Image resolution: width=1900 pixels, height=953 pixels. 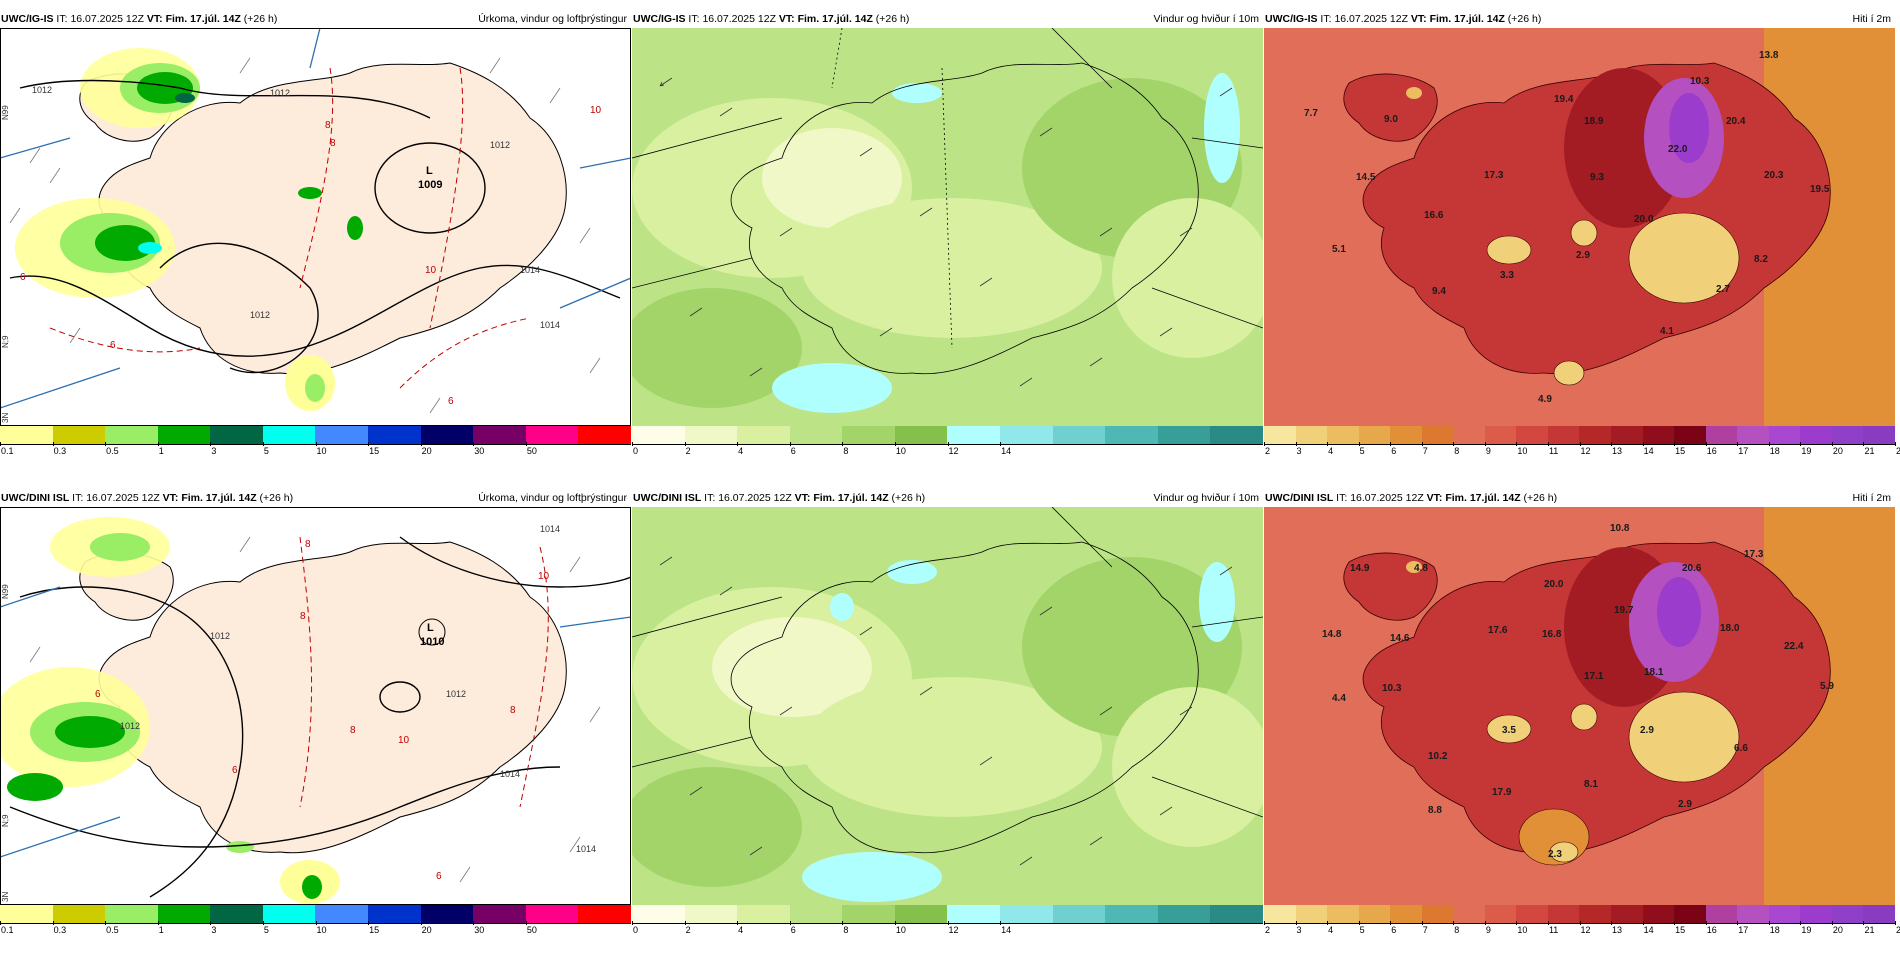 I want to click on temp-contour-label: 6, so click(x=451, y=401).